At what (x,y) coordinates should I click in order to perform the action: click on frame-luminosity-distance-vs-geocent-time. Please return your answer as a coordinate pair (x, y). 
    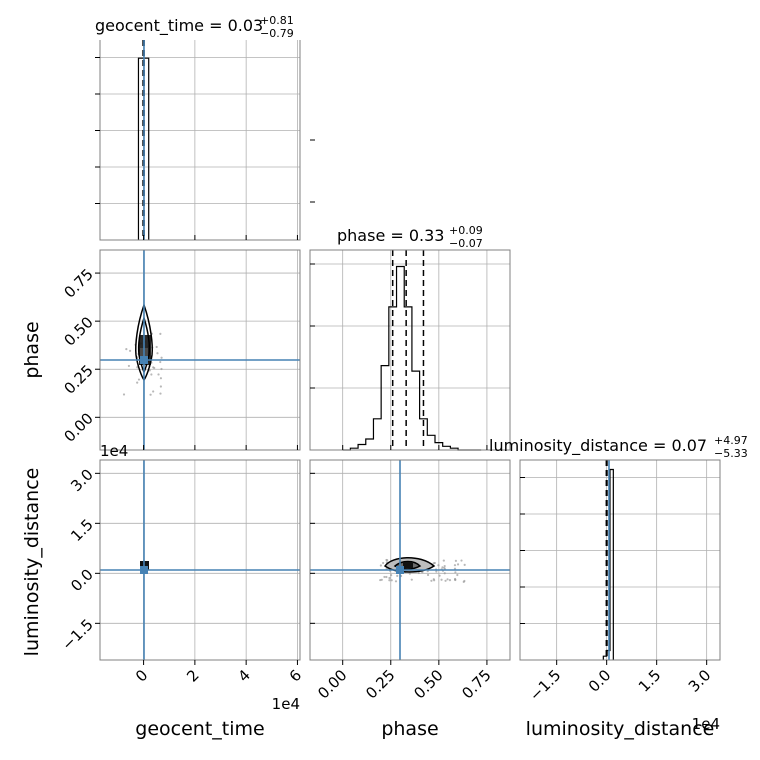
    Looking at the image, I should click on (200, 560).